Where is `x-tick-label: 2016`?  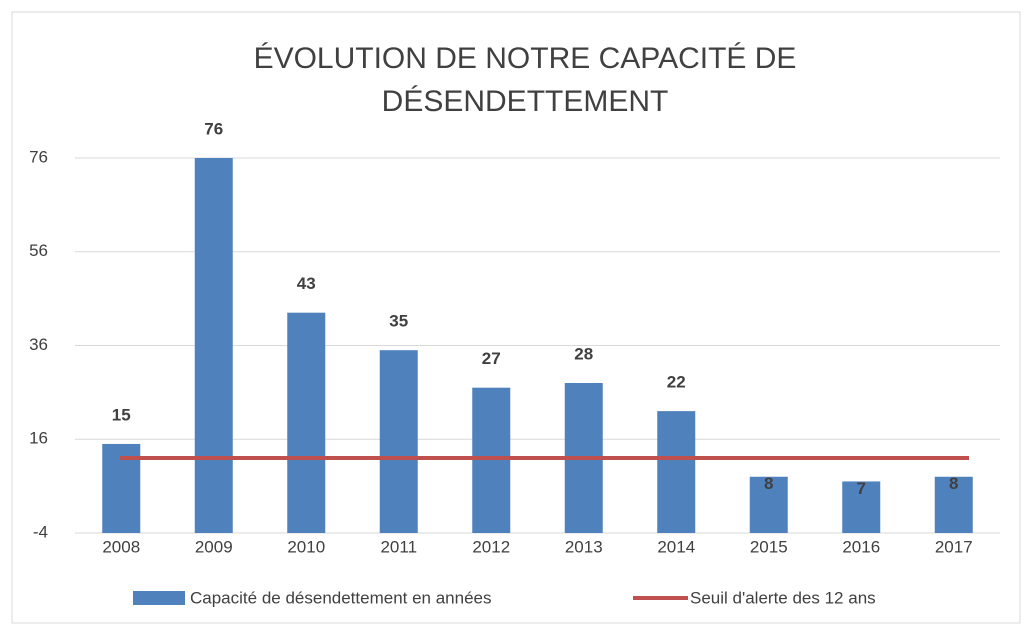
x-tick-label: 2016 is located at coordinates (861, 546).